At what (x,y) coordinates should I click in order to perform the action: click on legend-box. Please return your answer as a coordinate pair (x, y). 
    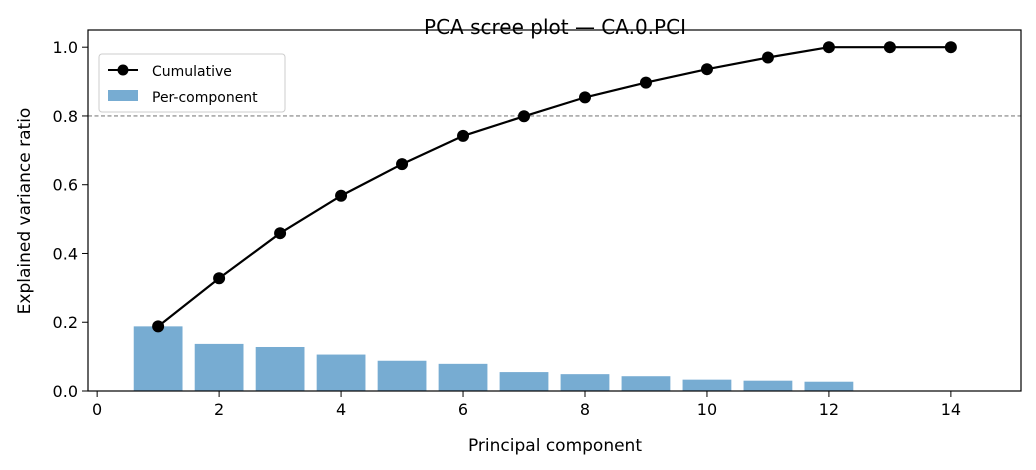
    Looking at the image, I should click on (192, 83).